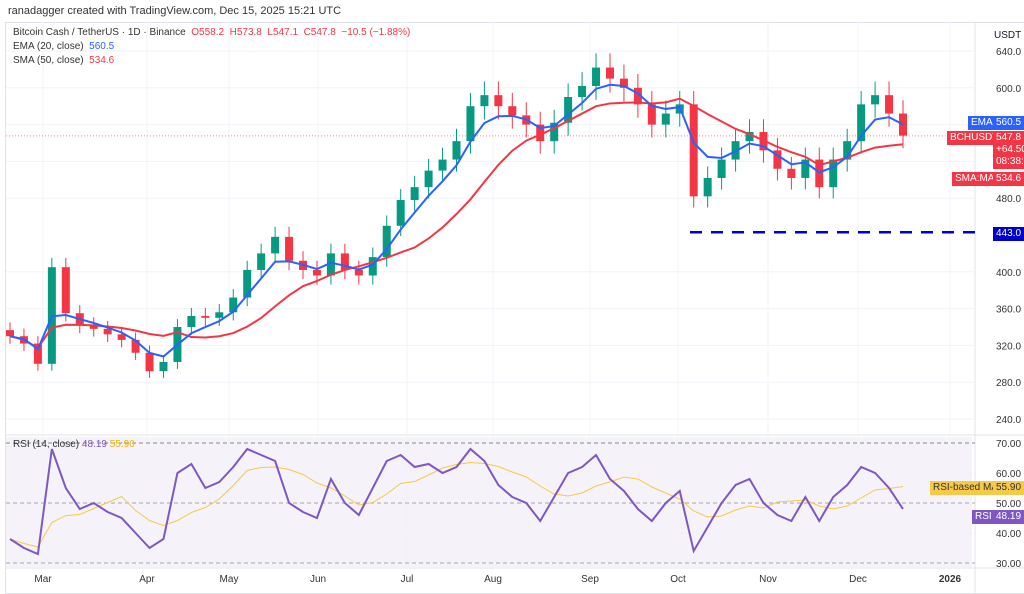 The width and height of the screenshot is (1024, 594). What do you see at coordinates (982, 123) in the screenshot?
I see `ema-tag: EMA` at bounding box center [982, 123].